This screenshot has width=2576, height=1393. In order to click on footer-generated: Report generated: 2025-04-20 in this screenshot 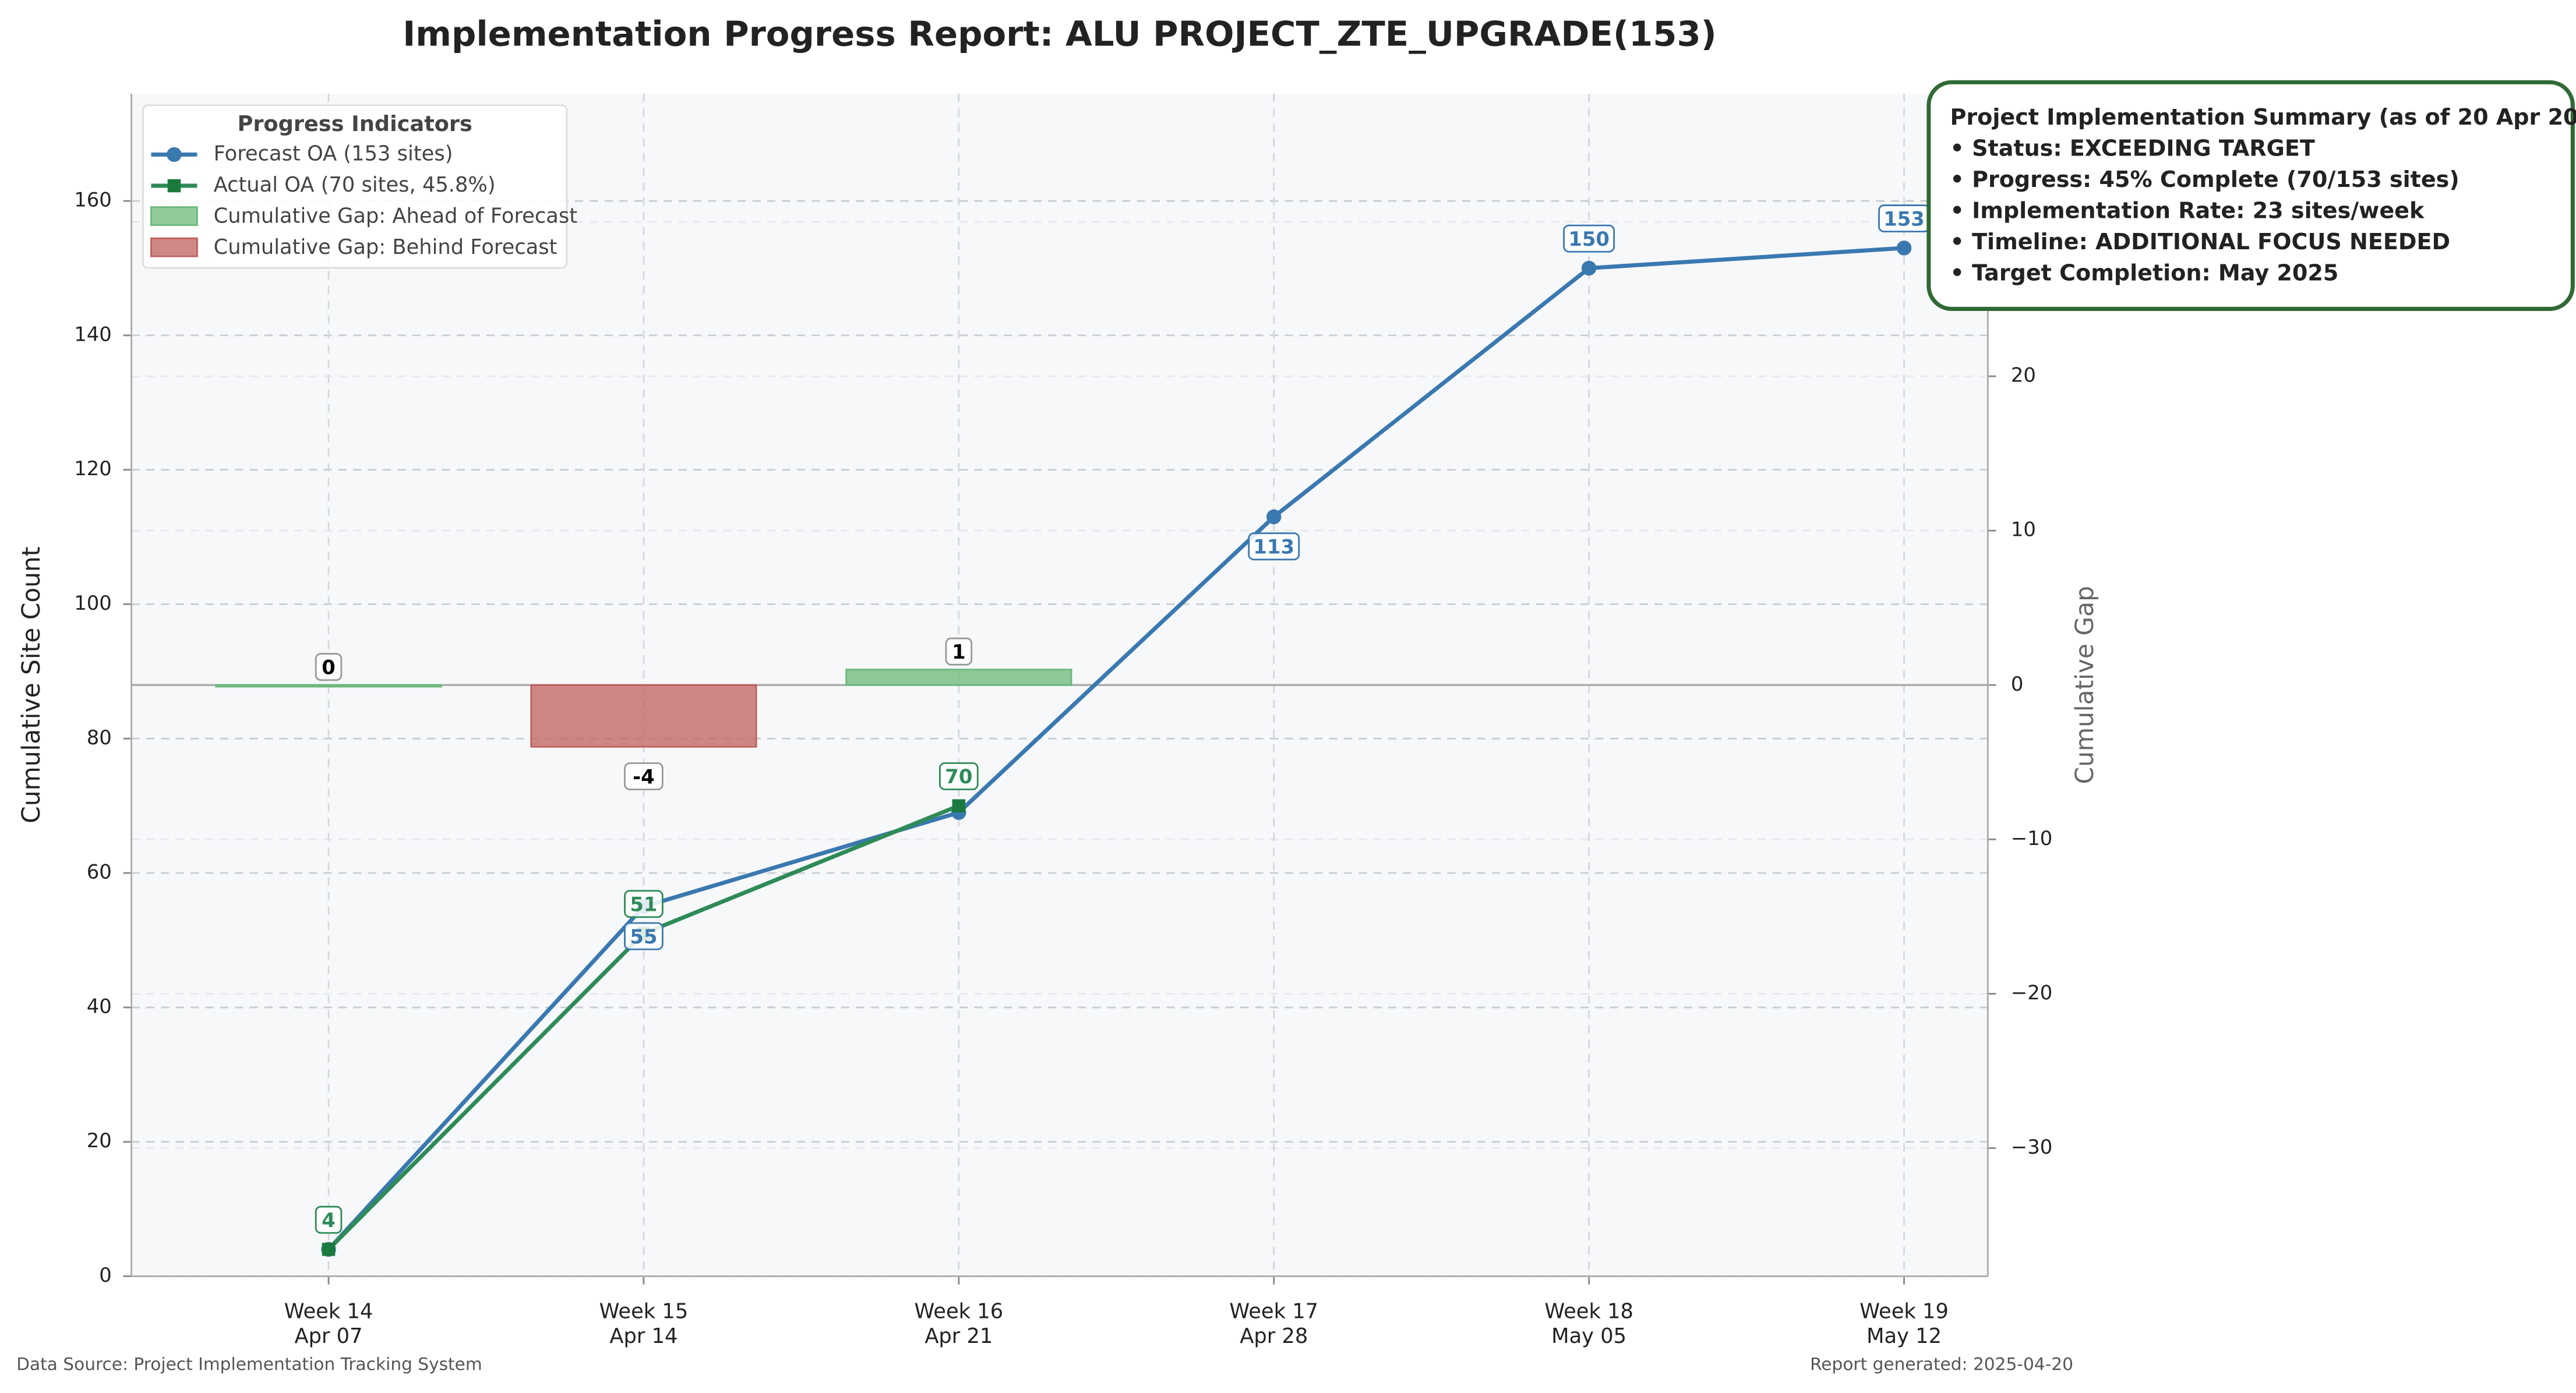, I will do `click(1941, 1364)`.